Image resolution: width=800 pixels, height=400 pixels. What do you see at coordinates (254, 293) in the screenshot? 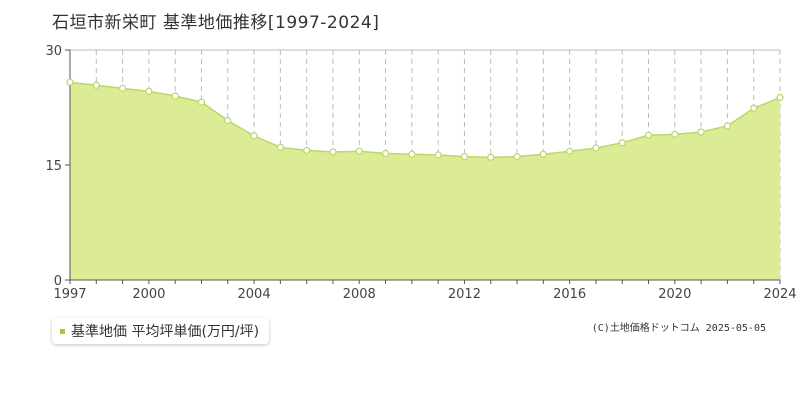
I see `x-tick-label: 2004` at bounding box center [254, 293].